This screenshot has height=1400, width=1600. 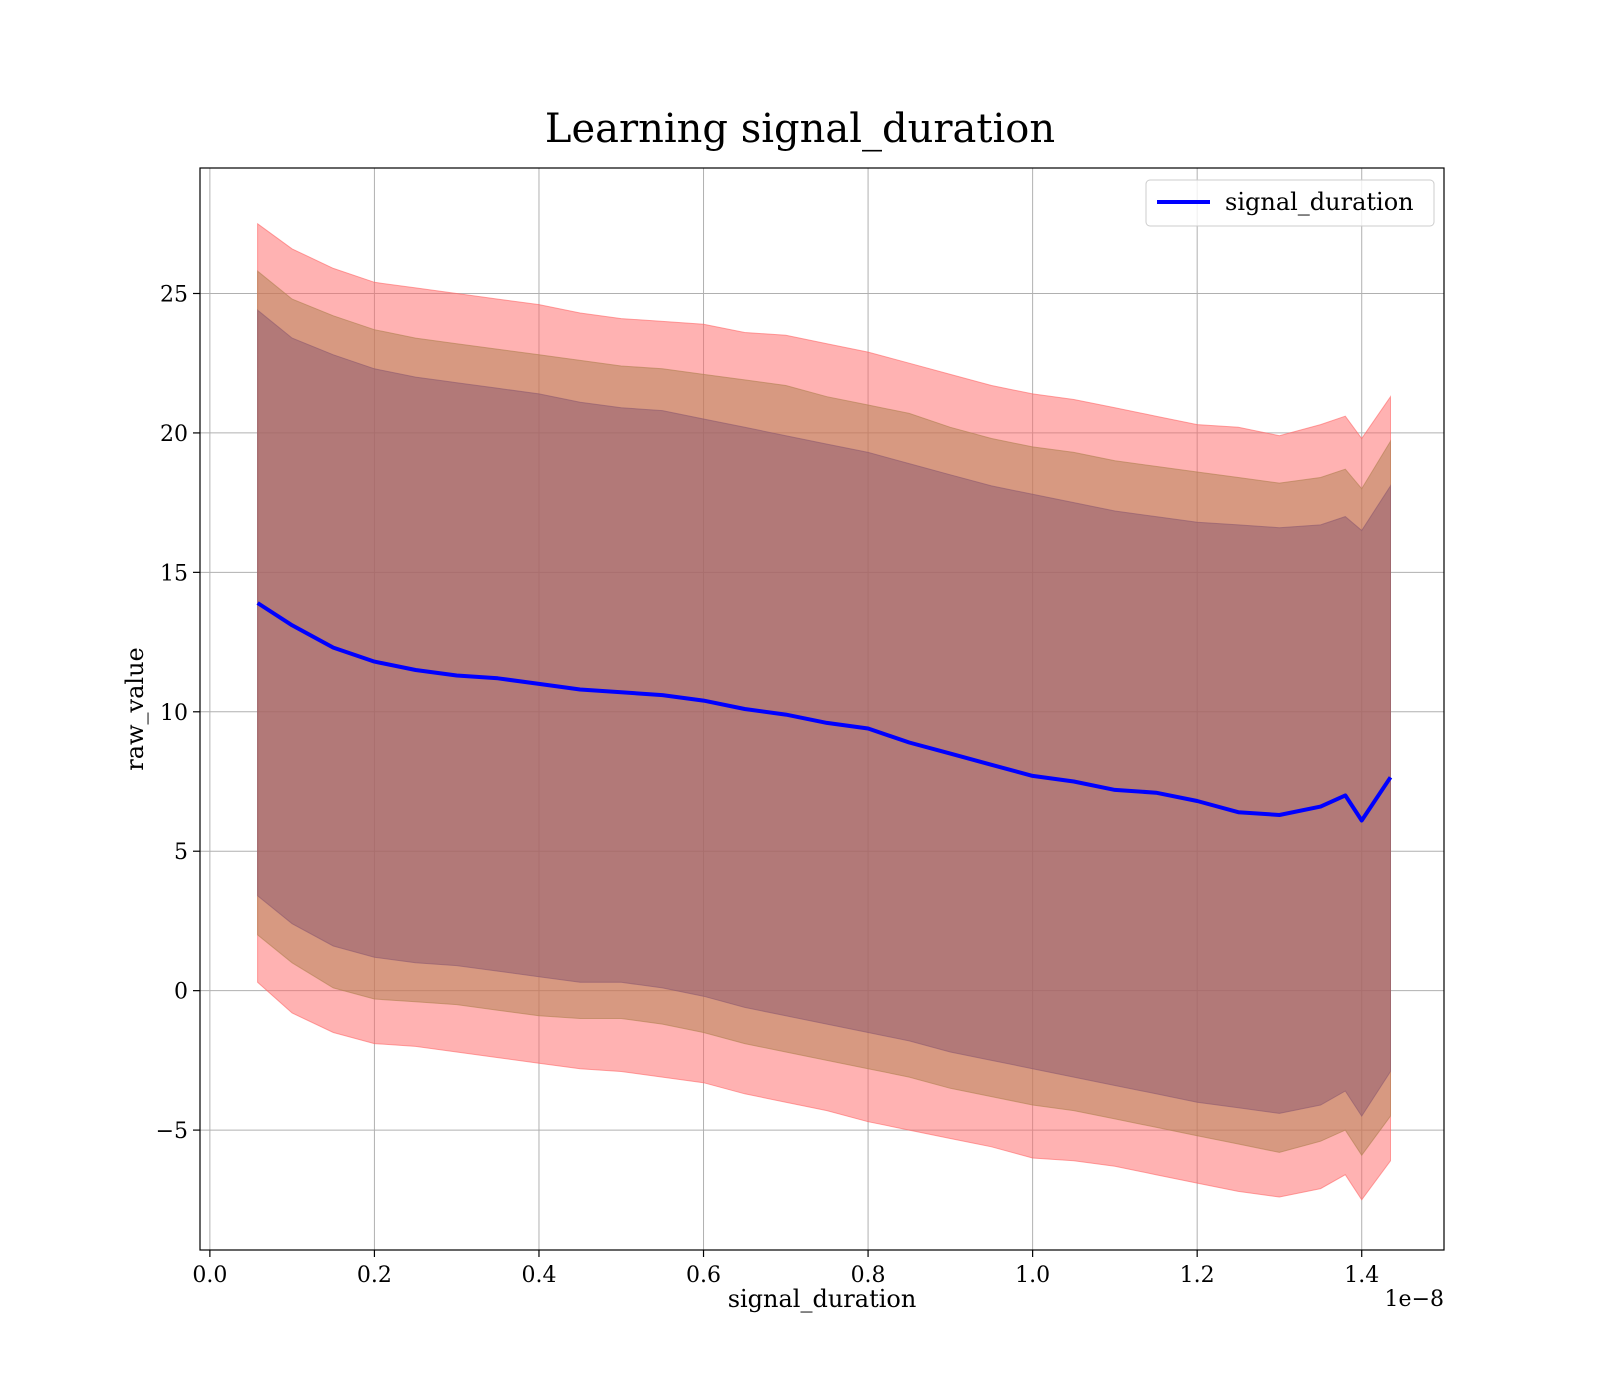 I want to click on x-tick-label: 0.6, so click(x=703, y=1275).